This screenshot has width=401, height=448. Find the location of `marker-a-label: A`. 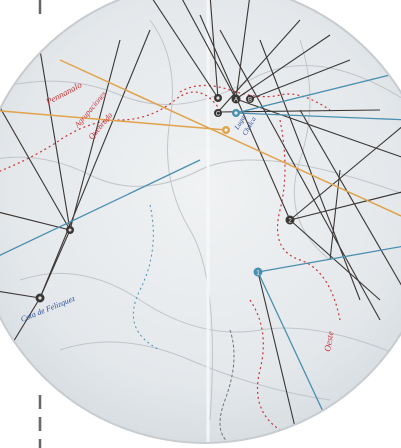

marker-a-label: A is located at coordinates (236, 101).